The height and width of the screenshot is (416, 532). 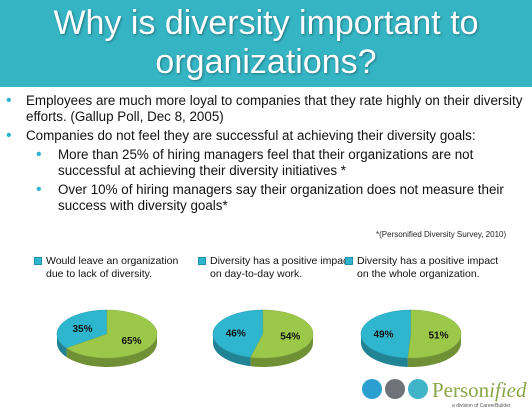 I want to click on pie-3-svg: 49% 51%, so click(x=411, y=338).